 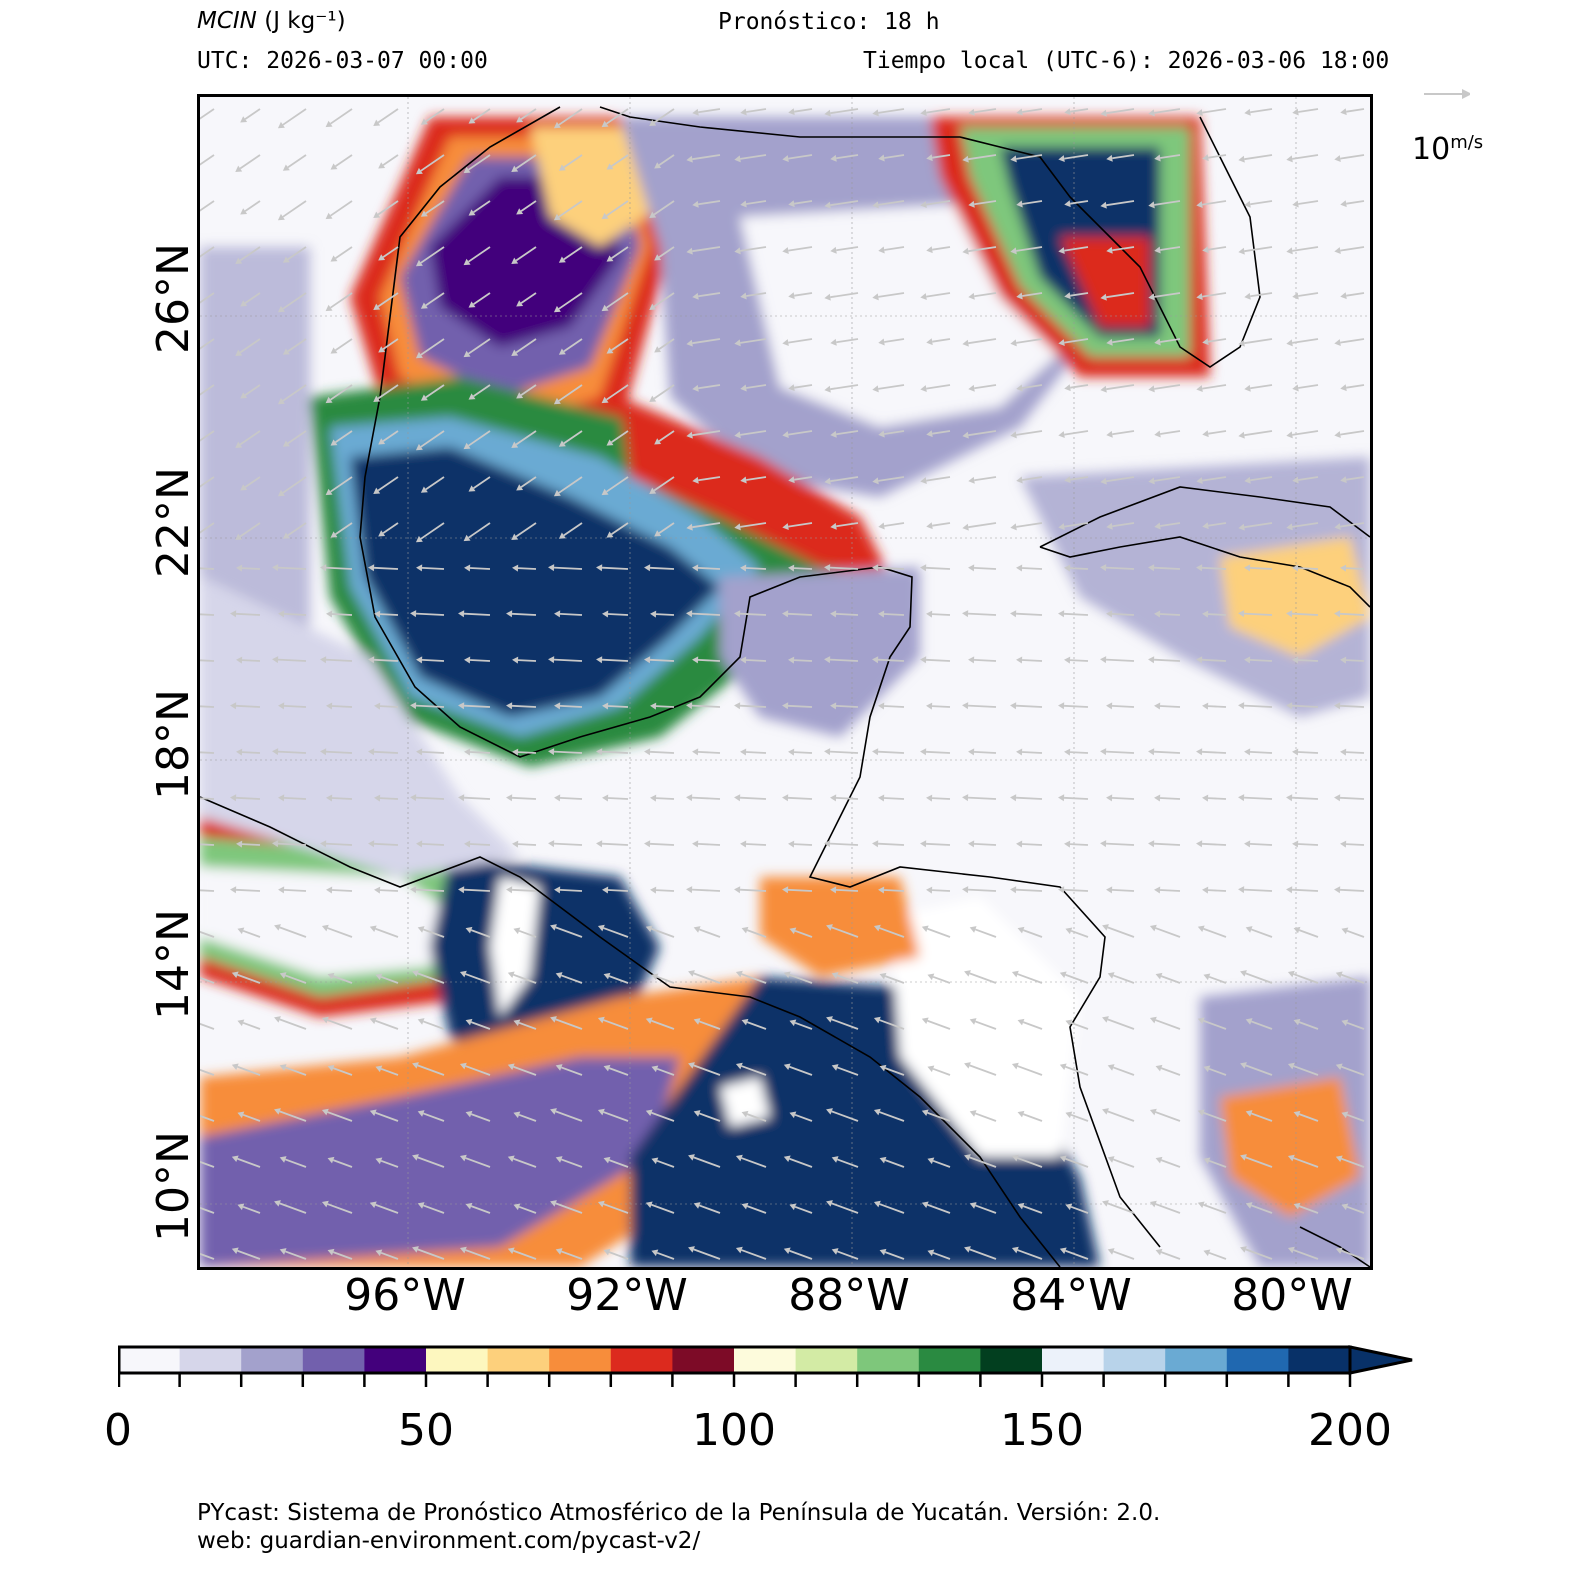 I want to click on colorbar-cell, so click(x=703, y=1360).